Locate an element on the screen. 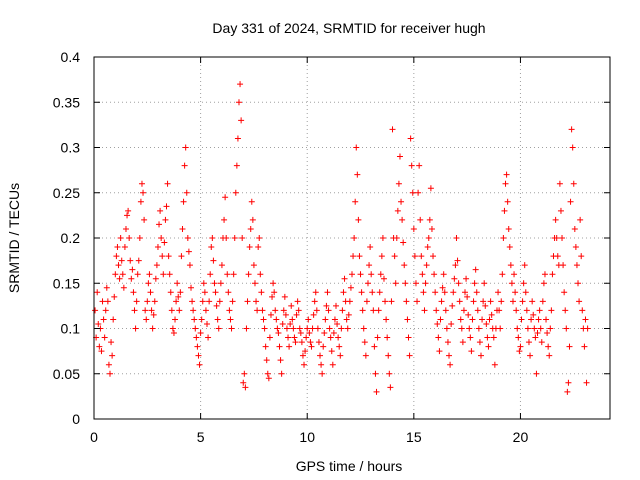 This screenshot has width=640, height=480. y-tick-label: 0.25 is located at coordinates (66, 193).